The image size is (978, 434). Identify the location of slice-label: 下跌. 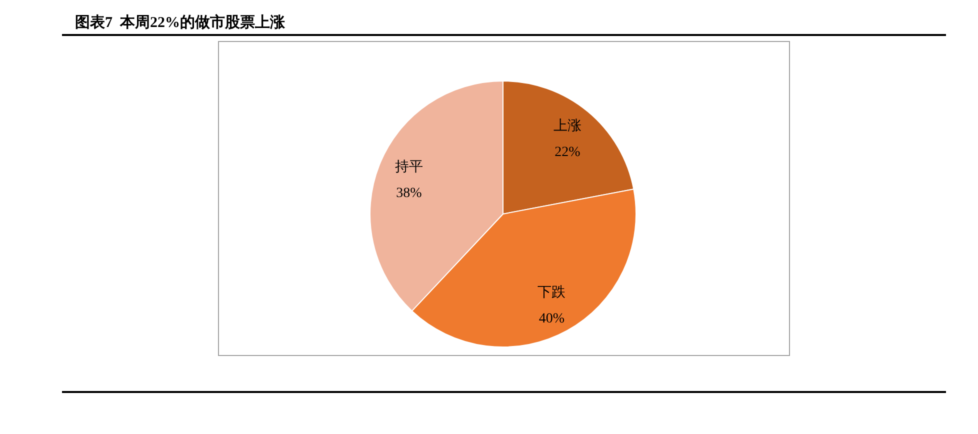
(552, 292).